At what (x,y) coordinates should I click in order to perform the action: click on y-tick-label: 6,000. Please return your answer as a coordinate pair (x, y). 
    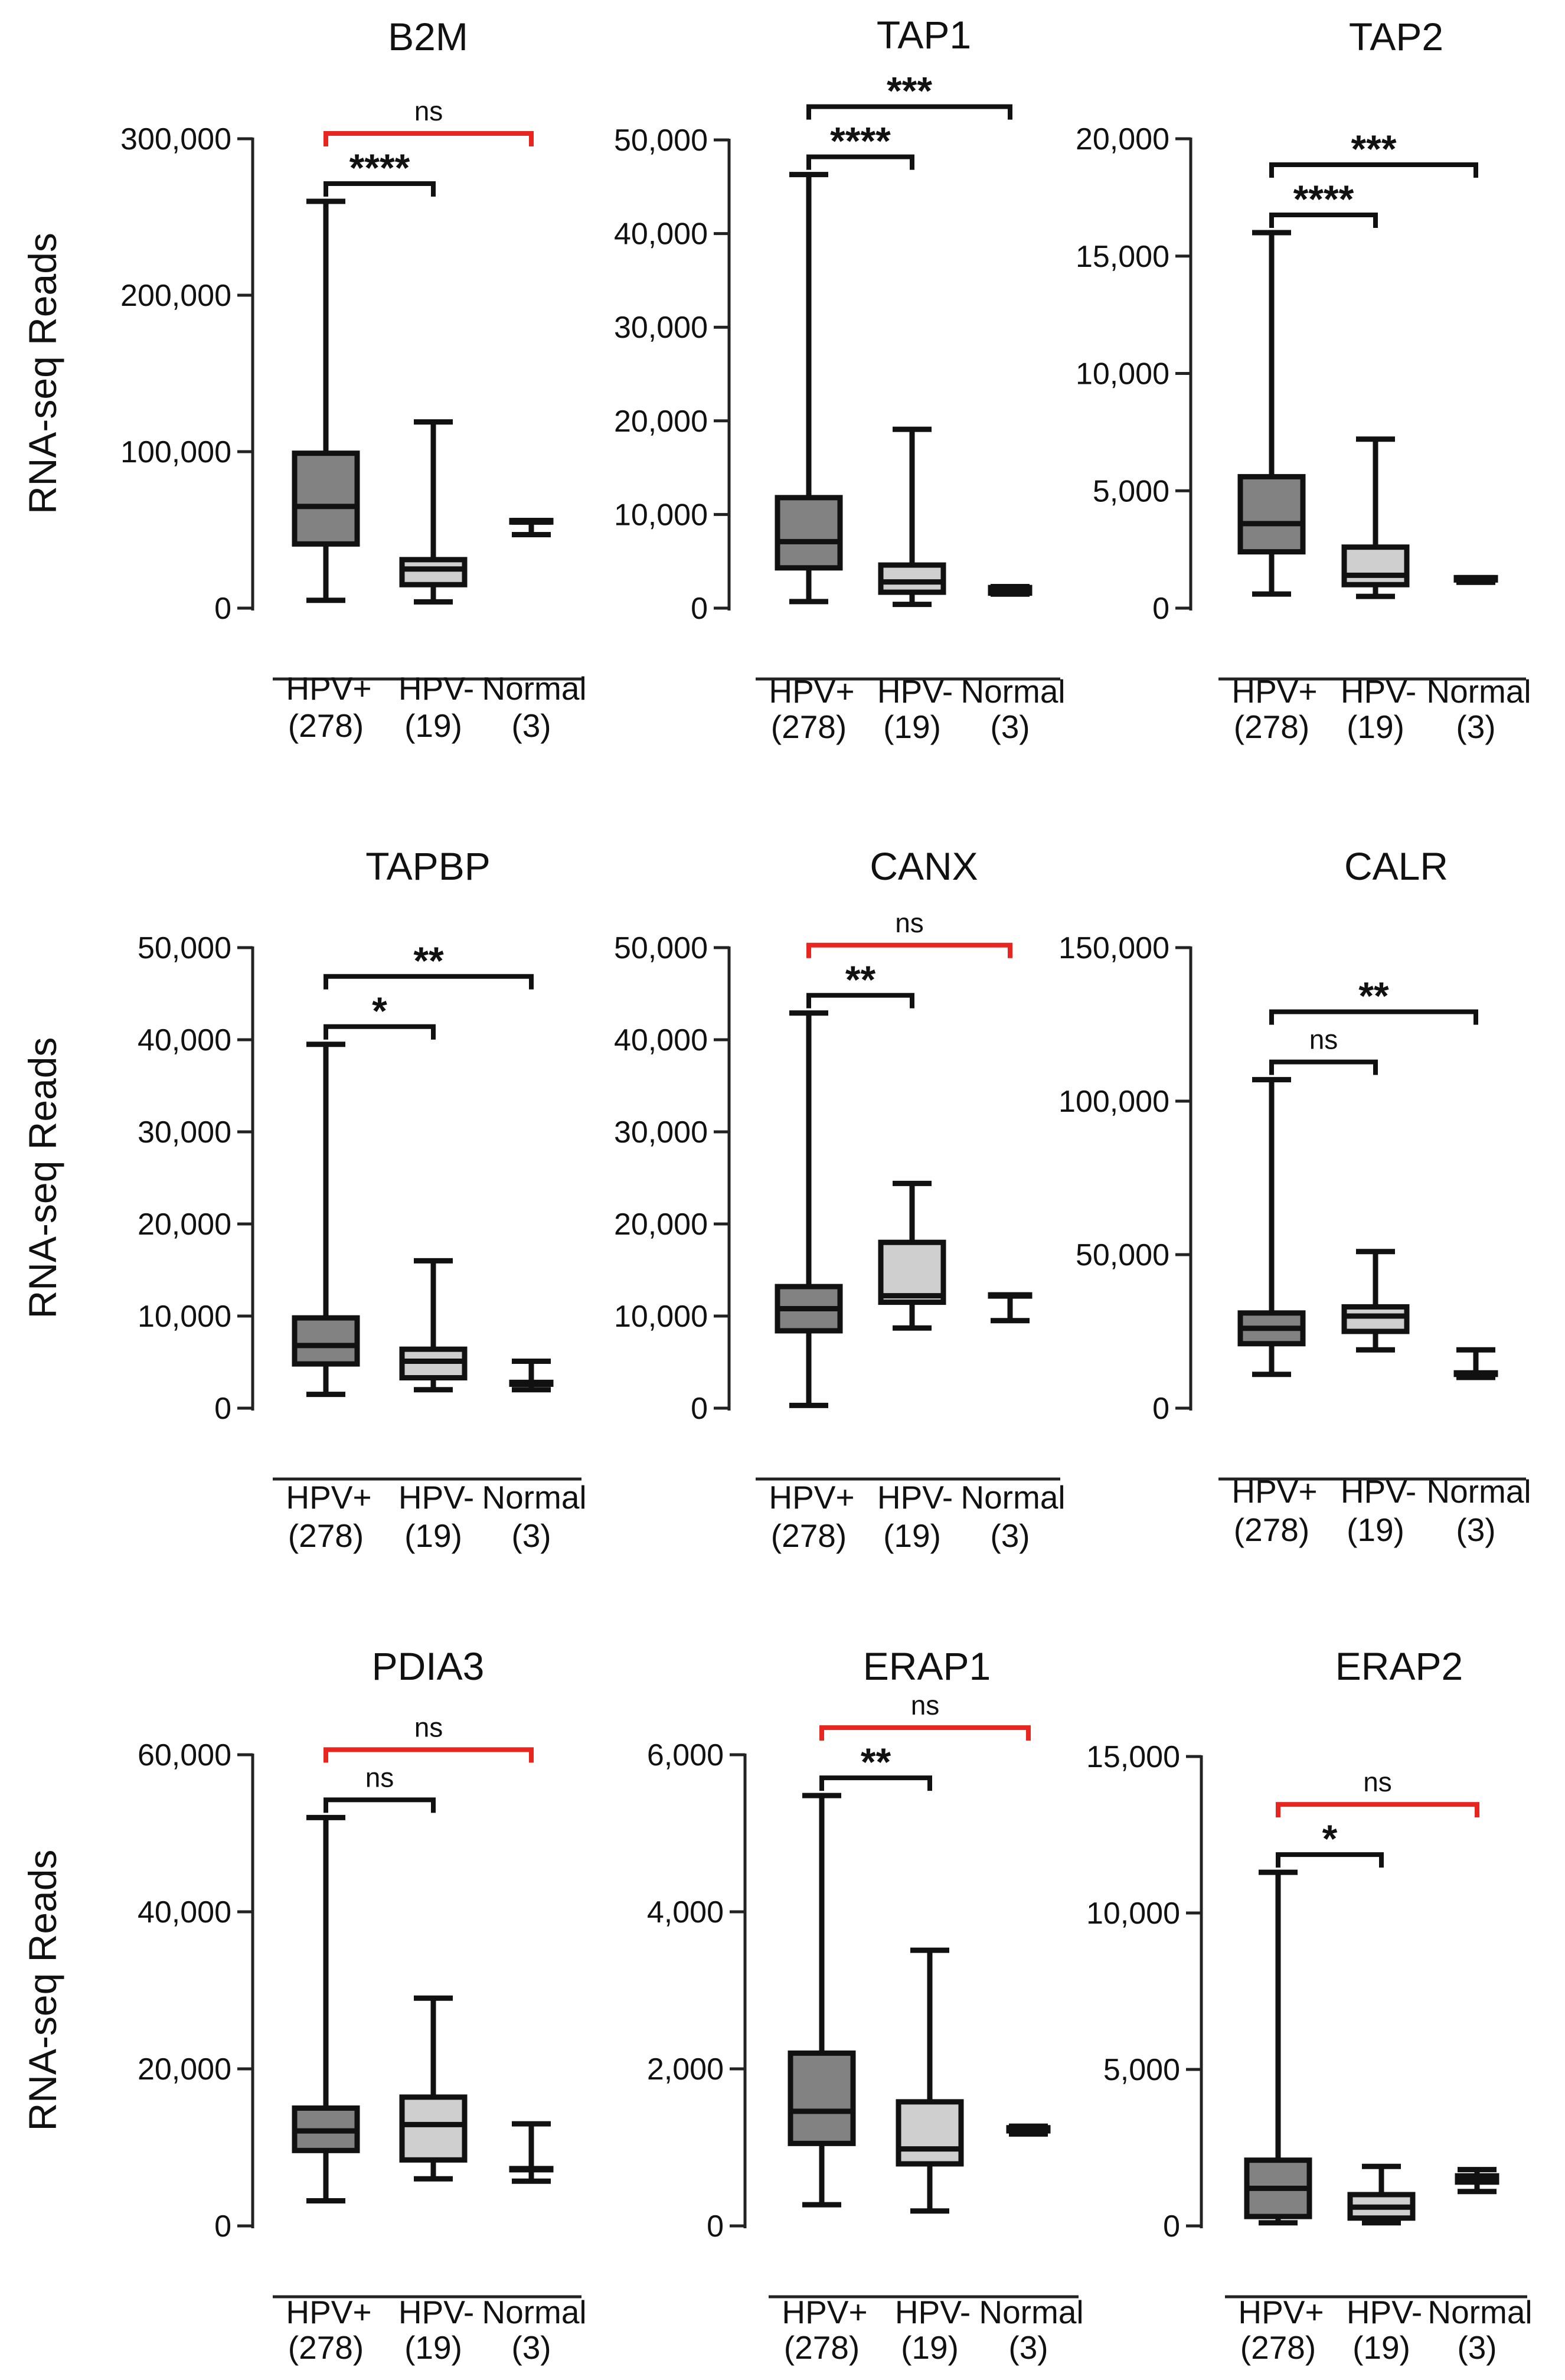
    Looking at the image, I should click on (685, 1755).